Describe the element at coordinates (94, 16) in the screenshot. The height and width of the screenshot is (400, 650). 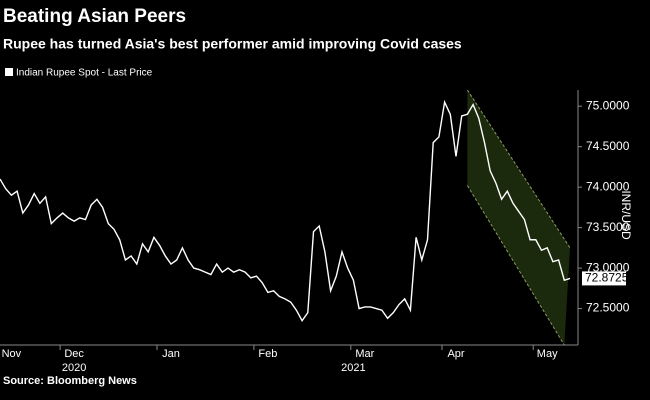
I see `chart-title: Beating Asian Peers` at that location.